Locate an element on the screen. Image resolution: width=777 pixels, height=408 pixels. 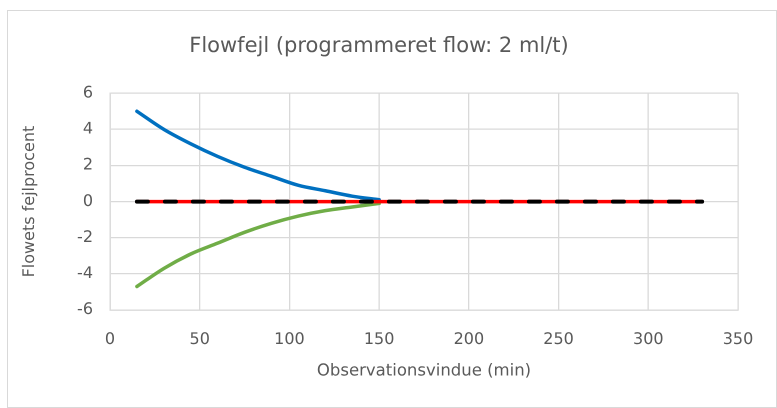
x-tick-label: 100 is located at coordinates (289, 338).